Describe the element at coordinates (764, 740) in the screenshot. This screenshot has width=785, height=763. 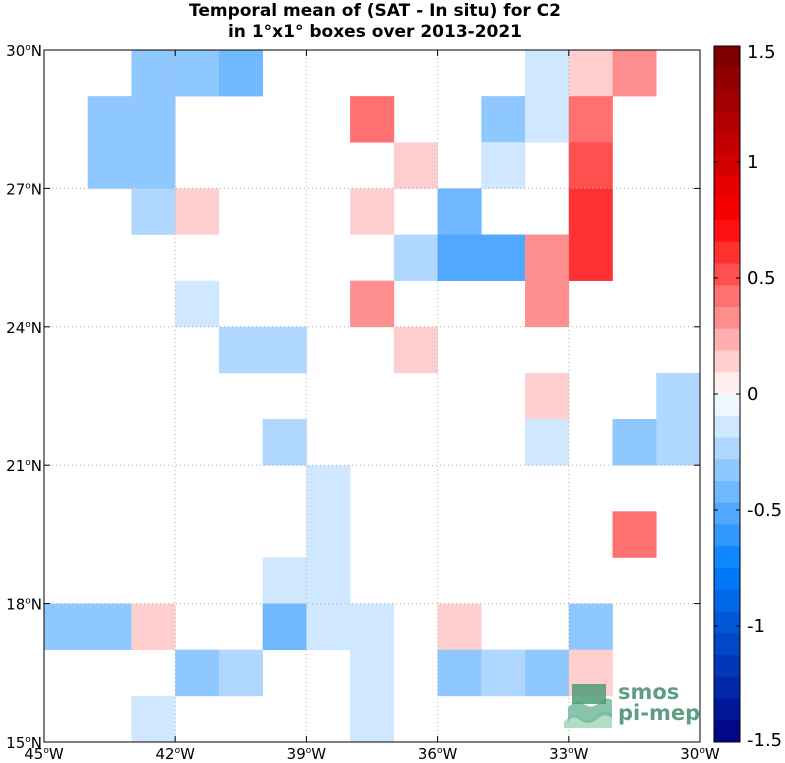
I see `colorbar-tick-label: -1.5` at that location.